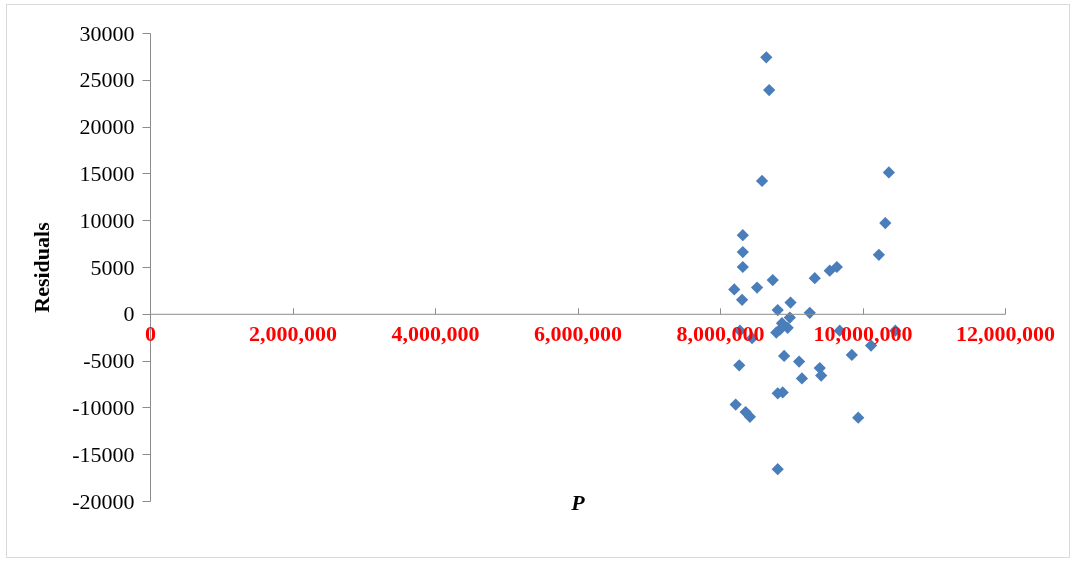 The width and height of the screenshot is (1076, 564). What do you see at coordinates (107, 173) in the screenshot?
I see `y-tick-label: 15000` at bounding box center [107, 173].